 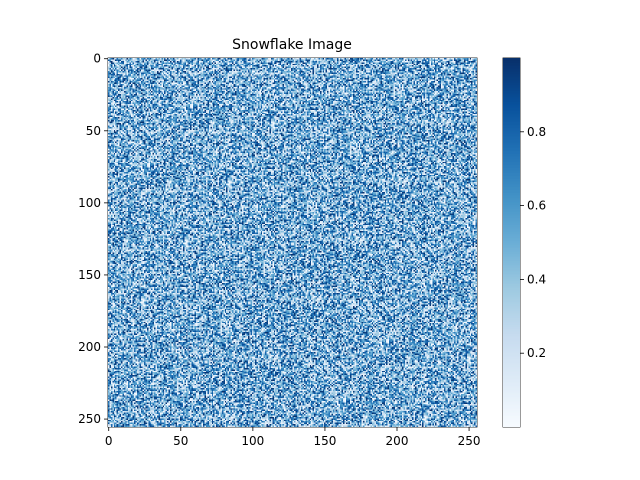 What do you see at coordinates (292, 45) in the screenshot?
I see `chart-title: Snowflake Image` at bounding box center [292, 45].